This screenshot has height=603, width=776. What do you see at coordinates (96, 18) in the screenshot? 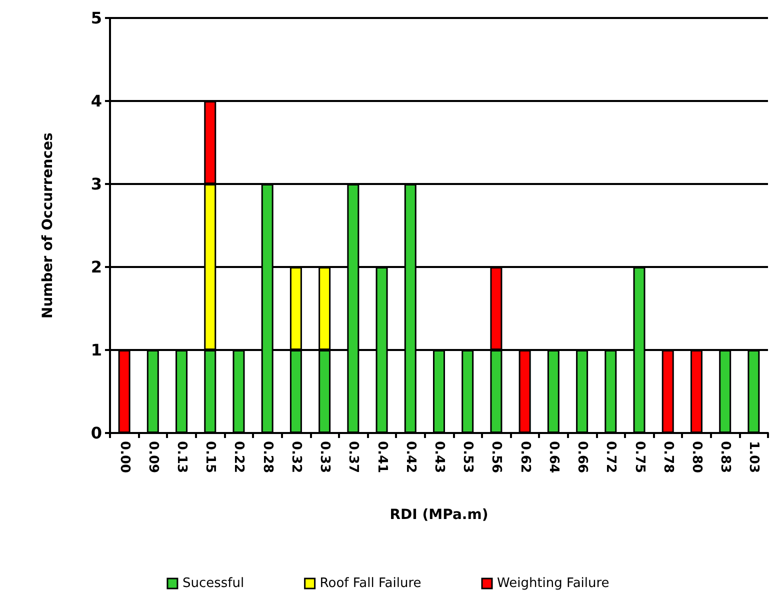
I see `y-tick-label: 5` at bounding box center [96, 18].